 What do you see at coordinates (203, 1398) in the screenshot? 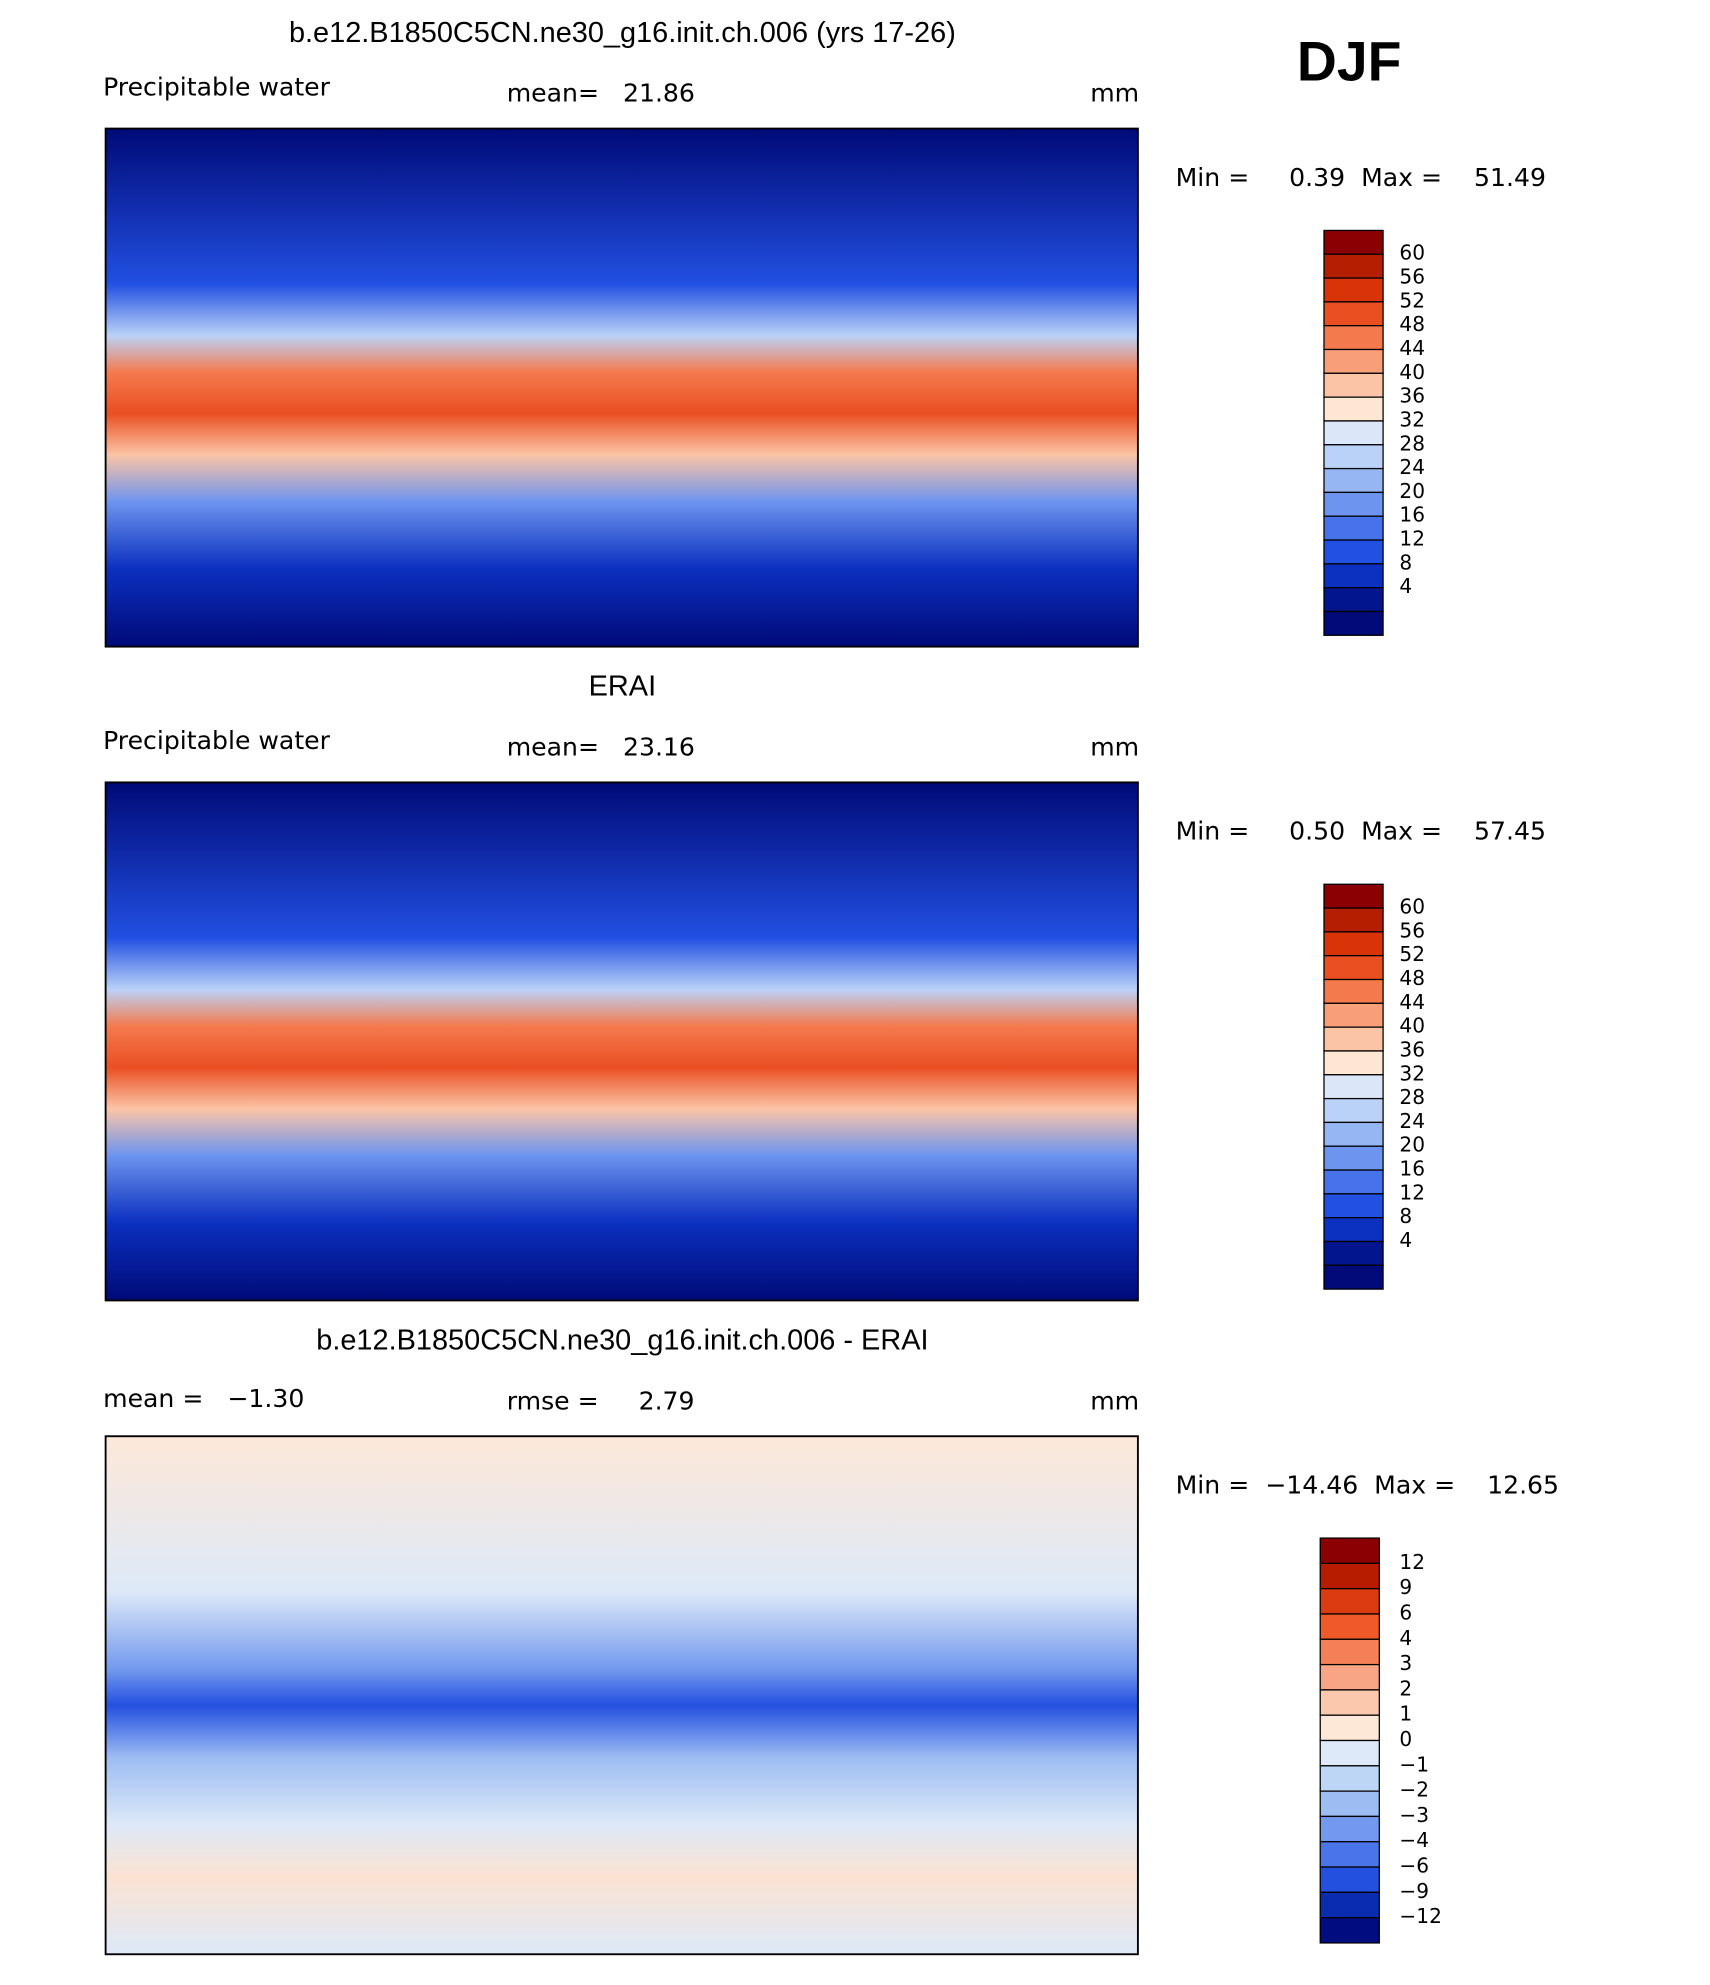
I see `left-label: mean = −1.30` at bounding box center [203, 1398].